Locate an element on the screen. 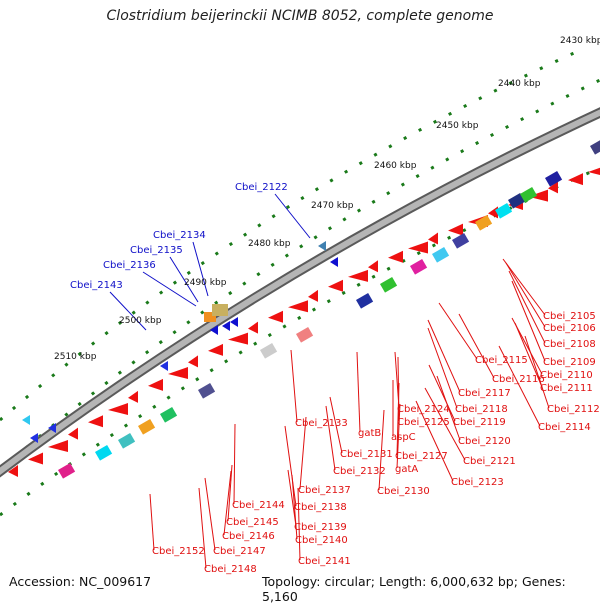  genes-value: 5,160 is located at coordinates (280, 596).